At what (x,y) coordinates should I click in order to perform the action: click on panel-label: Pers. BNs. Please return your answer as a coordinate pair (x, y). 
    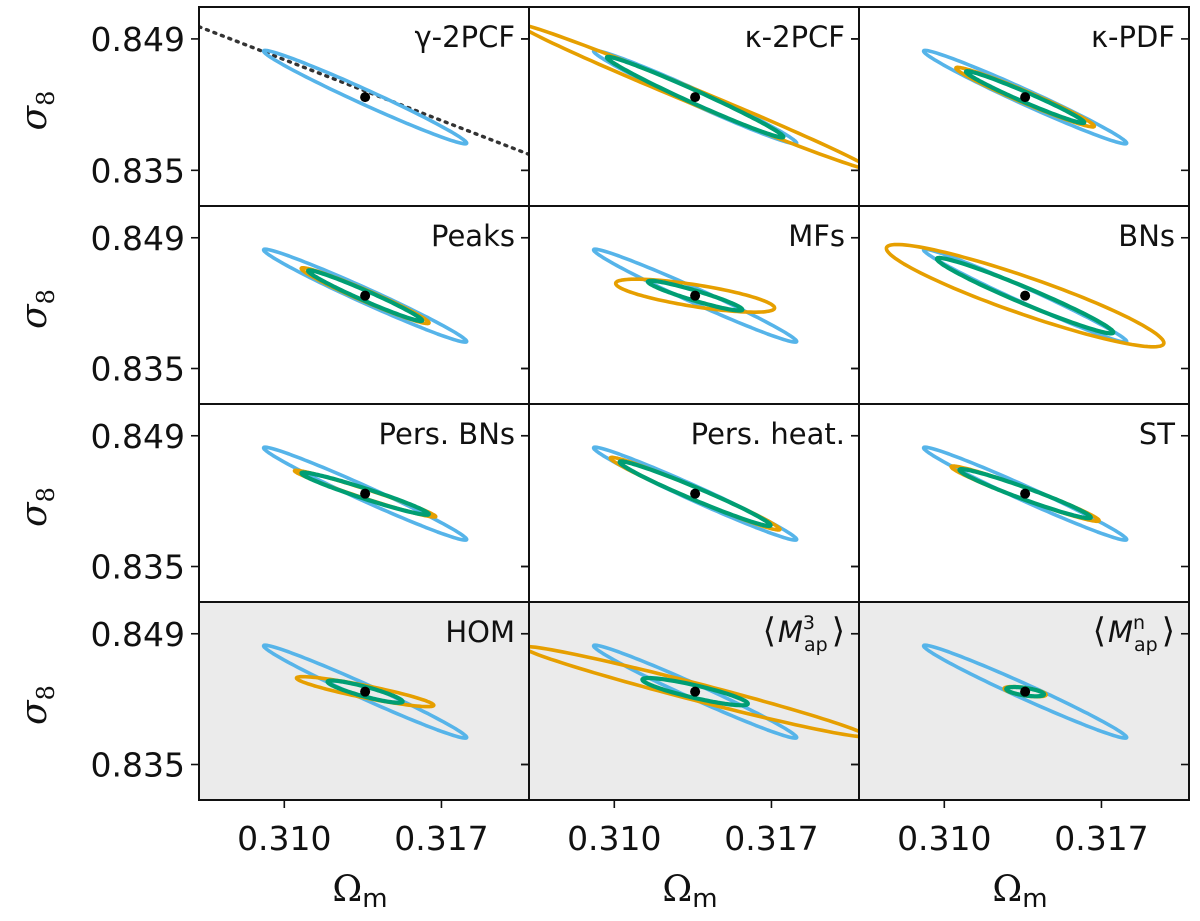
    Looking at the image, I should click on (447, 434).